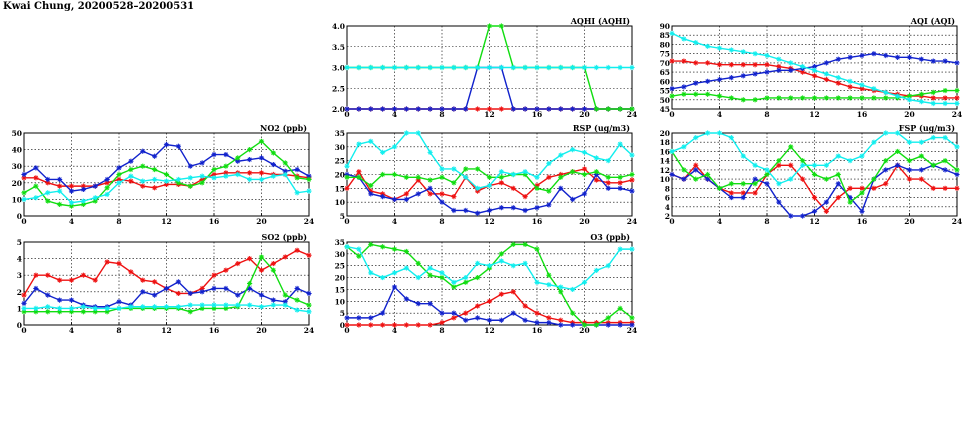 The image size is (975, 447). I want to click on x-tick-label: 4, so click(71, 221).